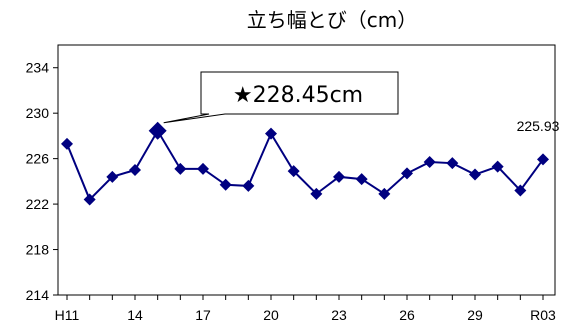 This screenshot has height=327, width=572. What do you see at coordinates (38, 250) in the screenshot?
I see `y-tick-label: 218` at bounding box center [38, 250].